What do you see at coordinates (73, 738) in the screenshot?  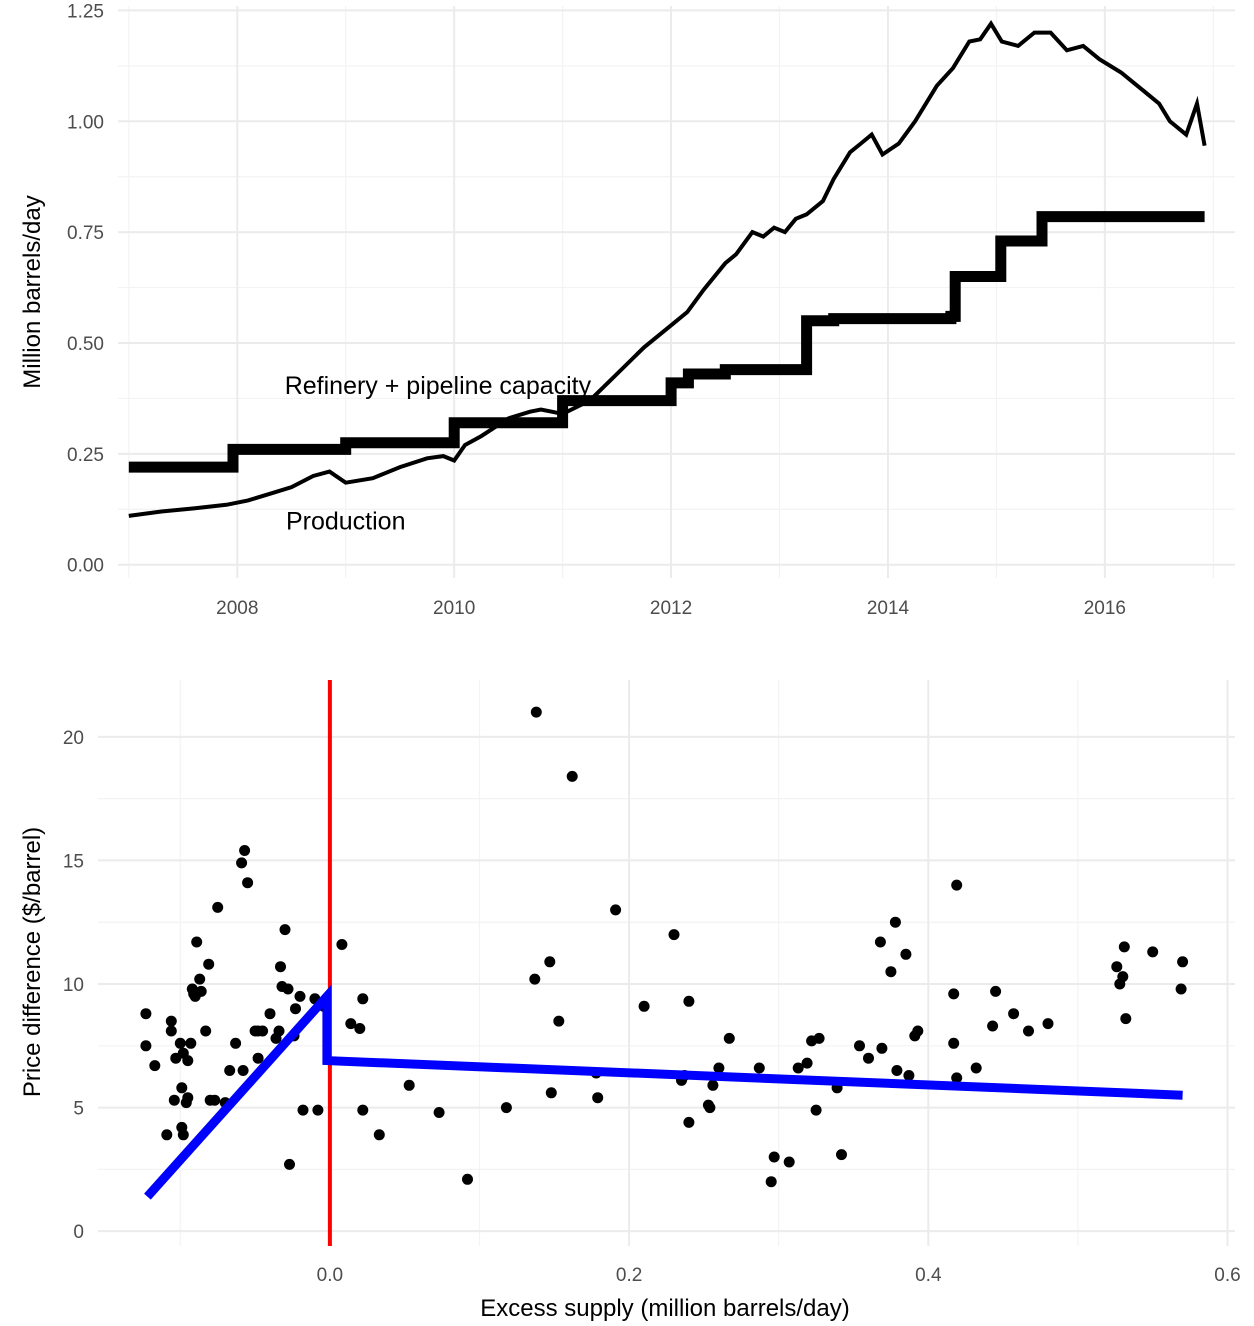 I see `y-tick-label: 20` at bounding box center [73, 738].